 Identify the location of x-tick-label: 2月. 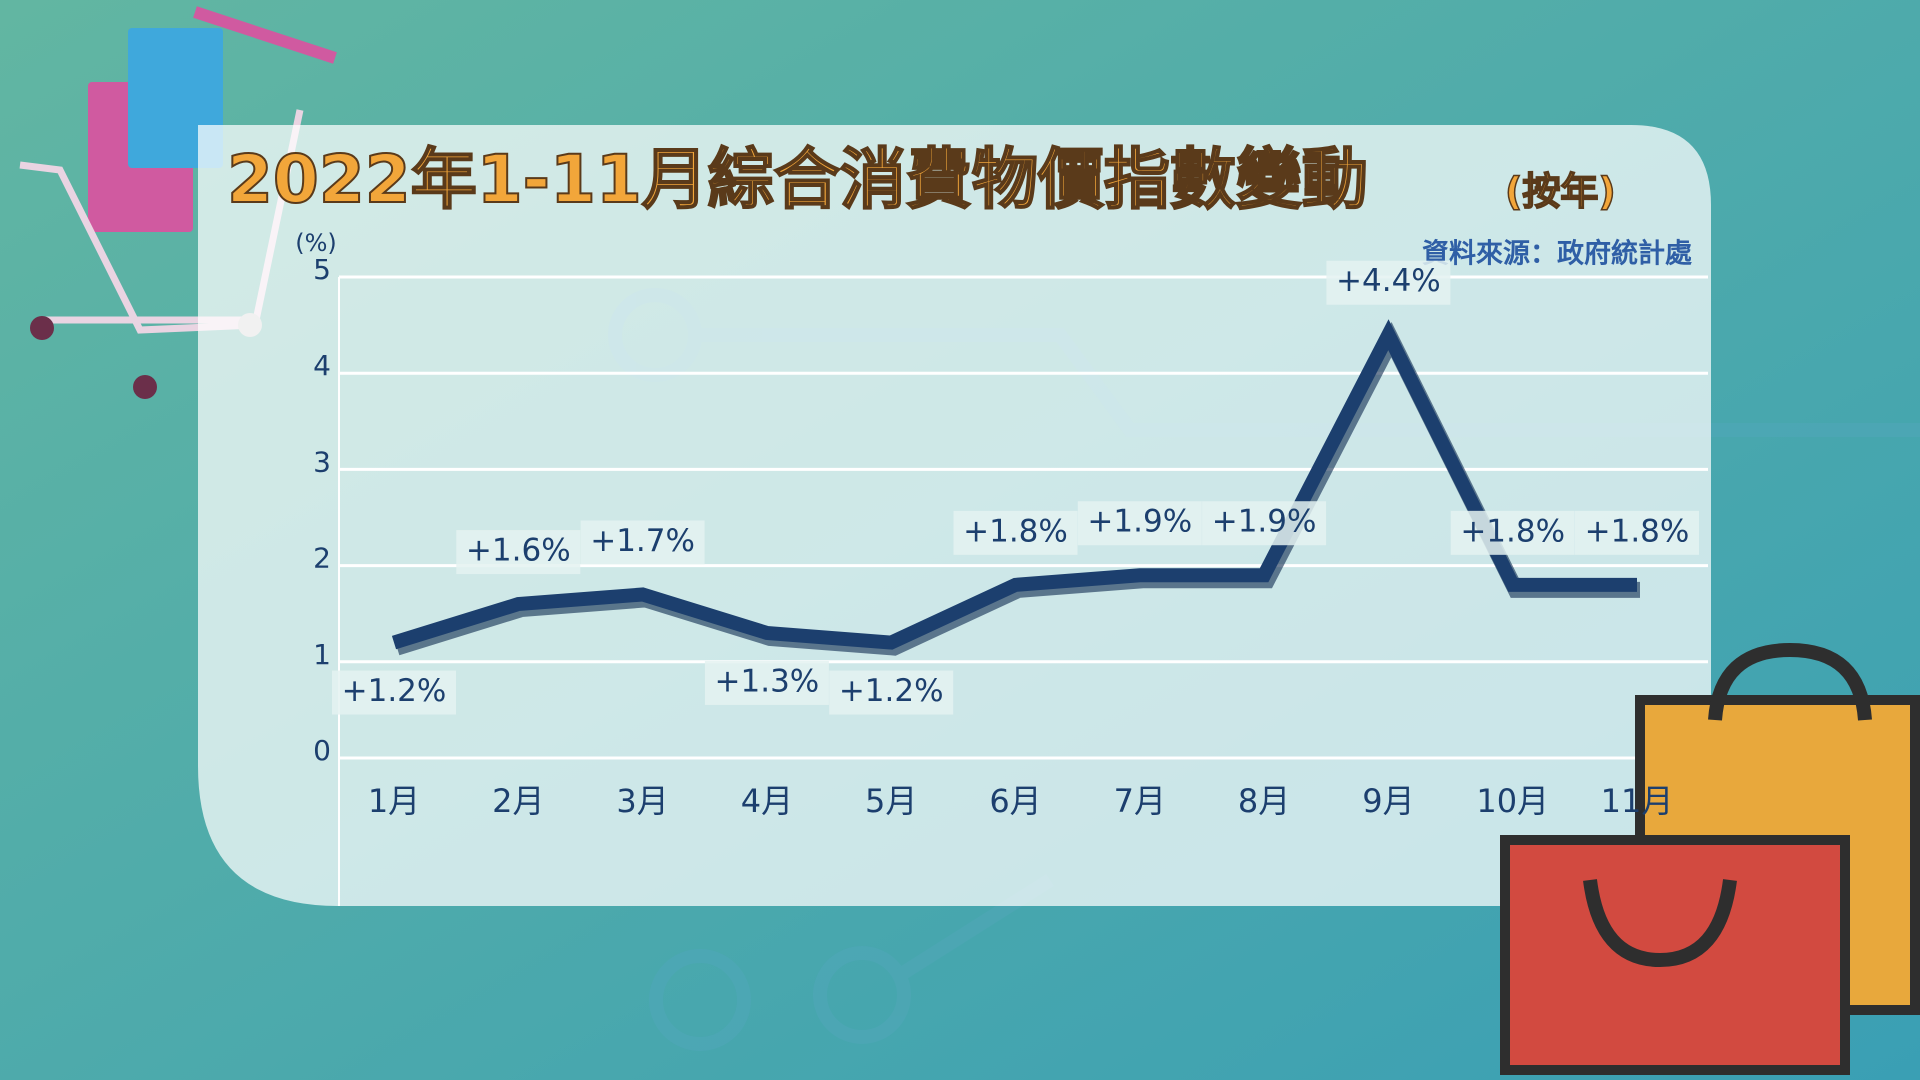
(518, 801).